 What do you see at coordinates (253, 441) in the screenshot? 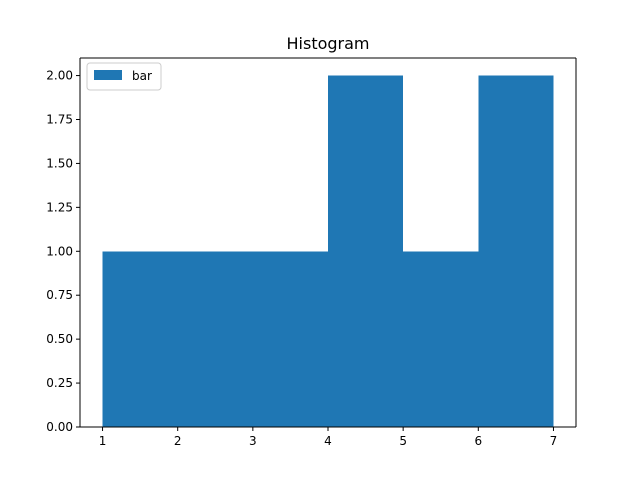
I see `x-tick-label: 3` at bounding box center [253, 441].